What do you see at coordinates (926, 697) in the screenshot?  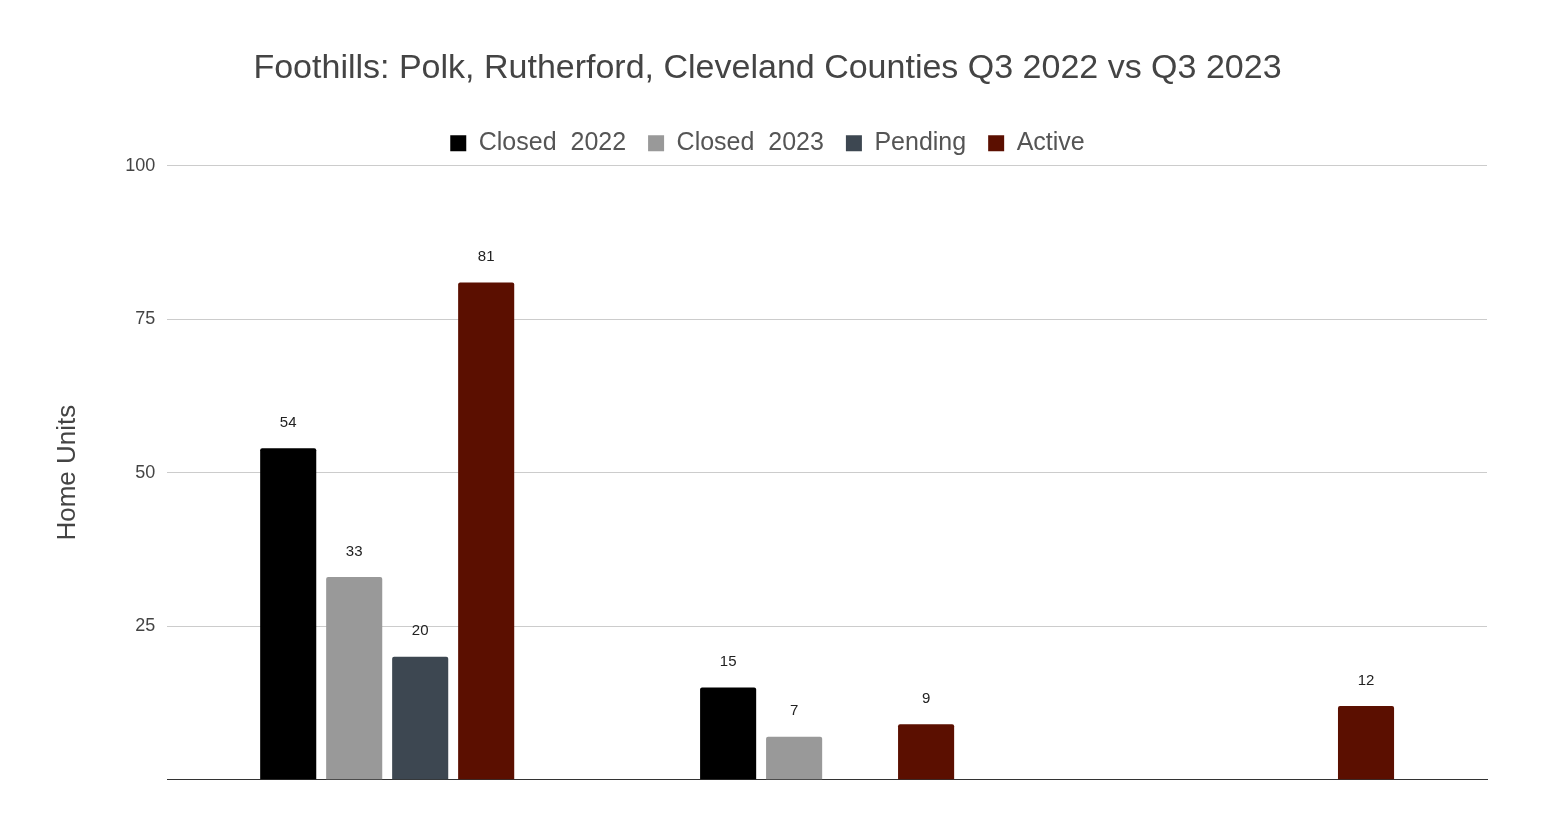 I see `data-label: 9` at bounding box center [926, 697].